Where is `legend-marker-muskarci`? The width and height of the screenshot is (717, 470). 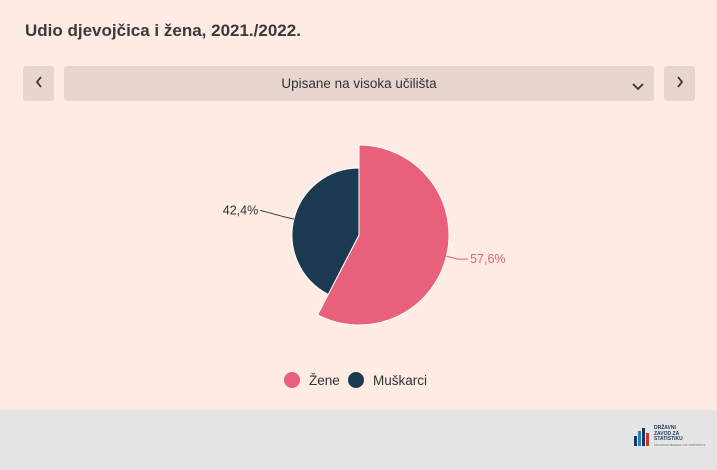 legend-marker-muskarci is located at coordinates (356, 380).